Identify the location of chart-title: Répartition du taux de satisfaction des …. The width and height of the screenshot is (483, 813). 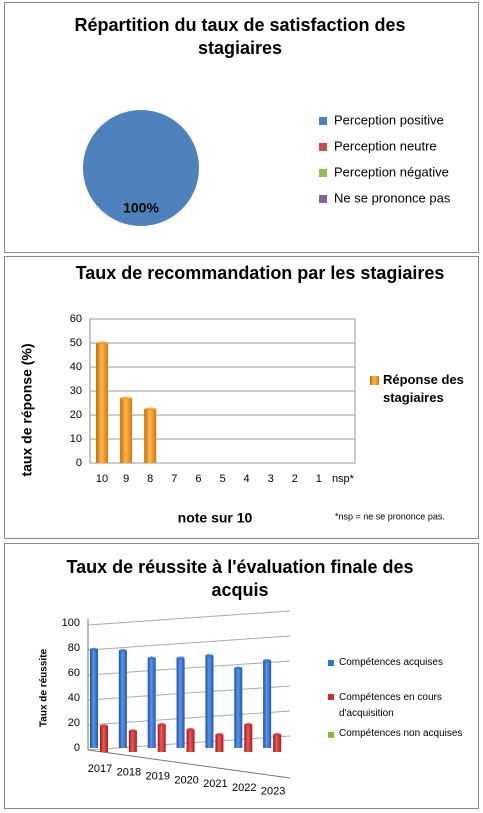
(240, 36).